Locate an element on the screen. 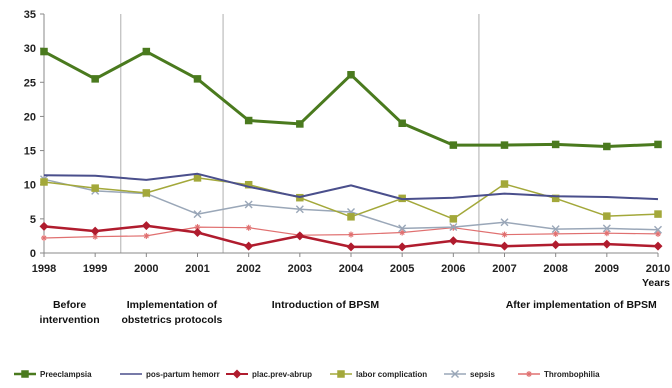  legend-item: pos-partum hemorr is located at coordinates (170, 374).